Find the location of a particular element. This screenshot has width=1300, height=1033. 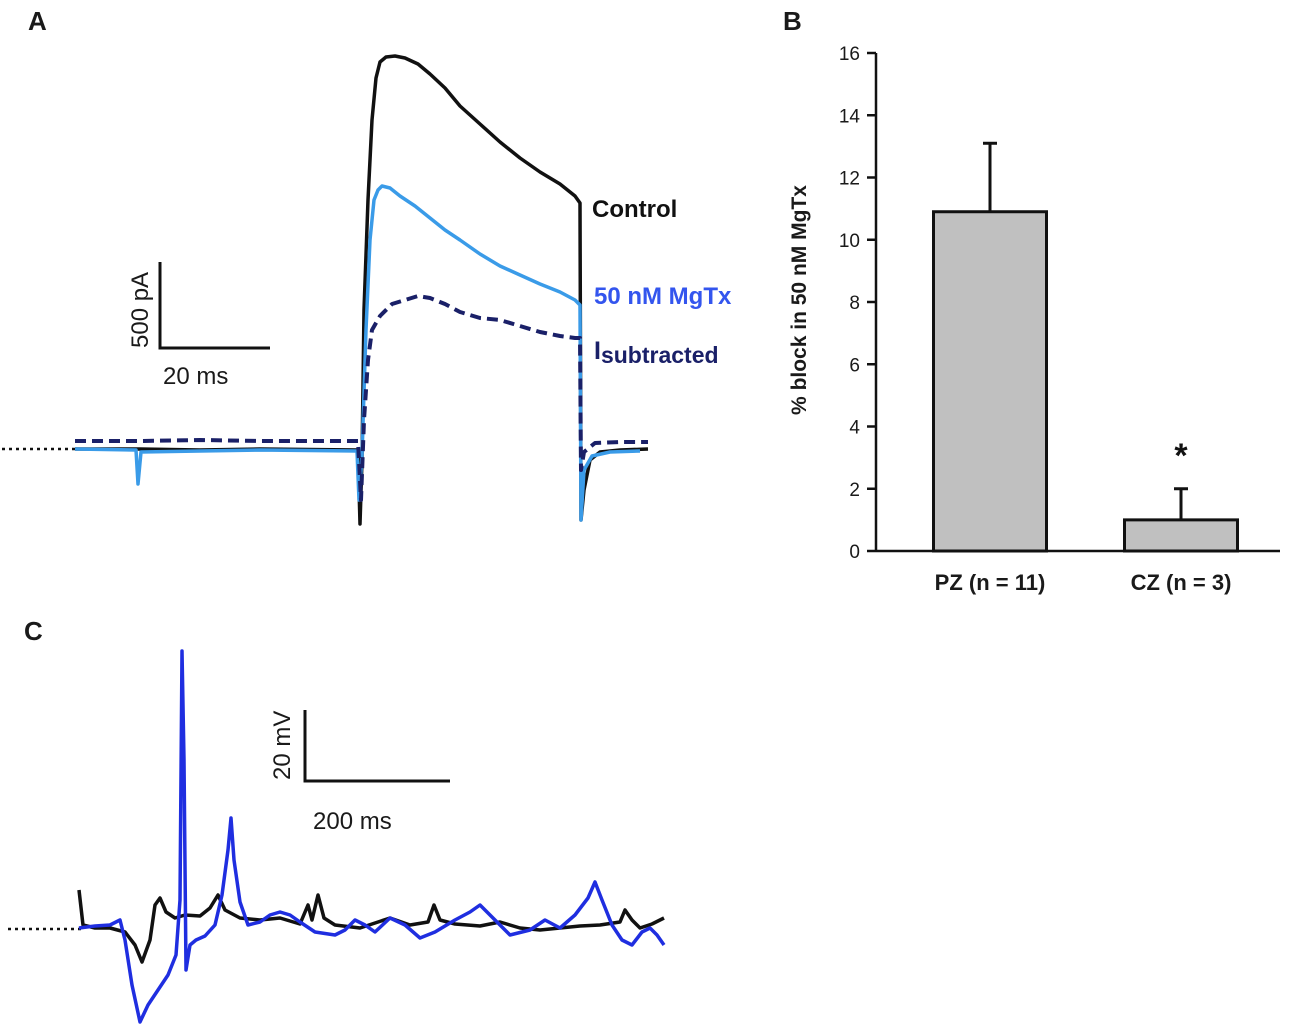

panel-a-label: A is located at coordinates (37, 21).